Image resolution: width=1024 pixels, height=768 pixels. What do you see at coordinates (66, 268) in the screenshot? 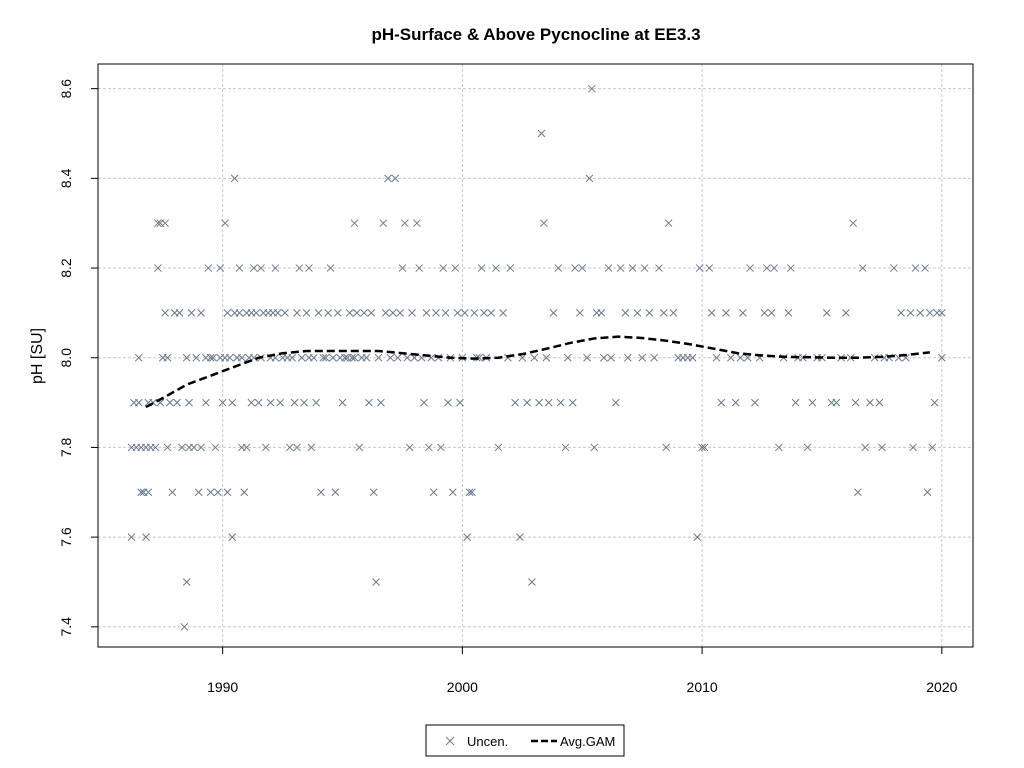
I see `y-tick-label: 8.2` at bounding box center [66, 268].